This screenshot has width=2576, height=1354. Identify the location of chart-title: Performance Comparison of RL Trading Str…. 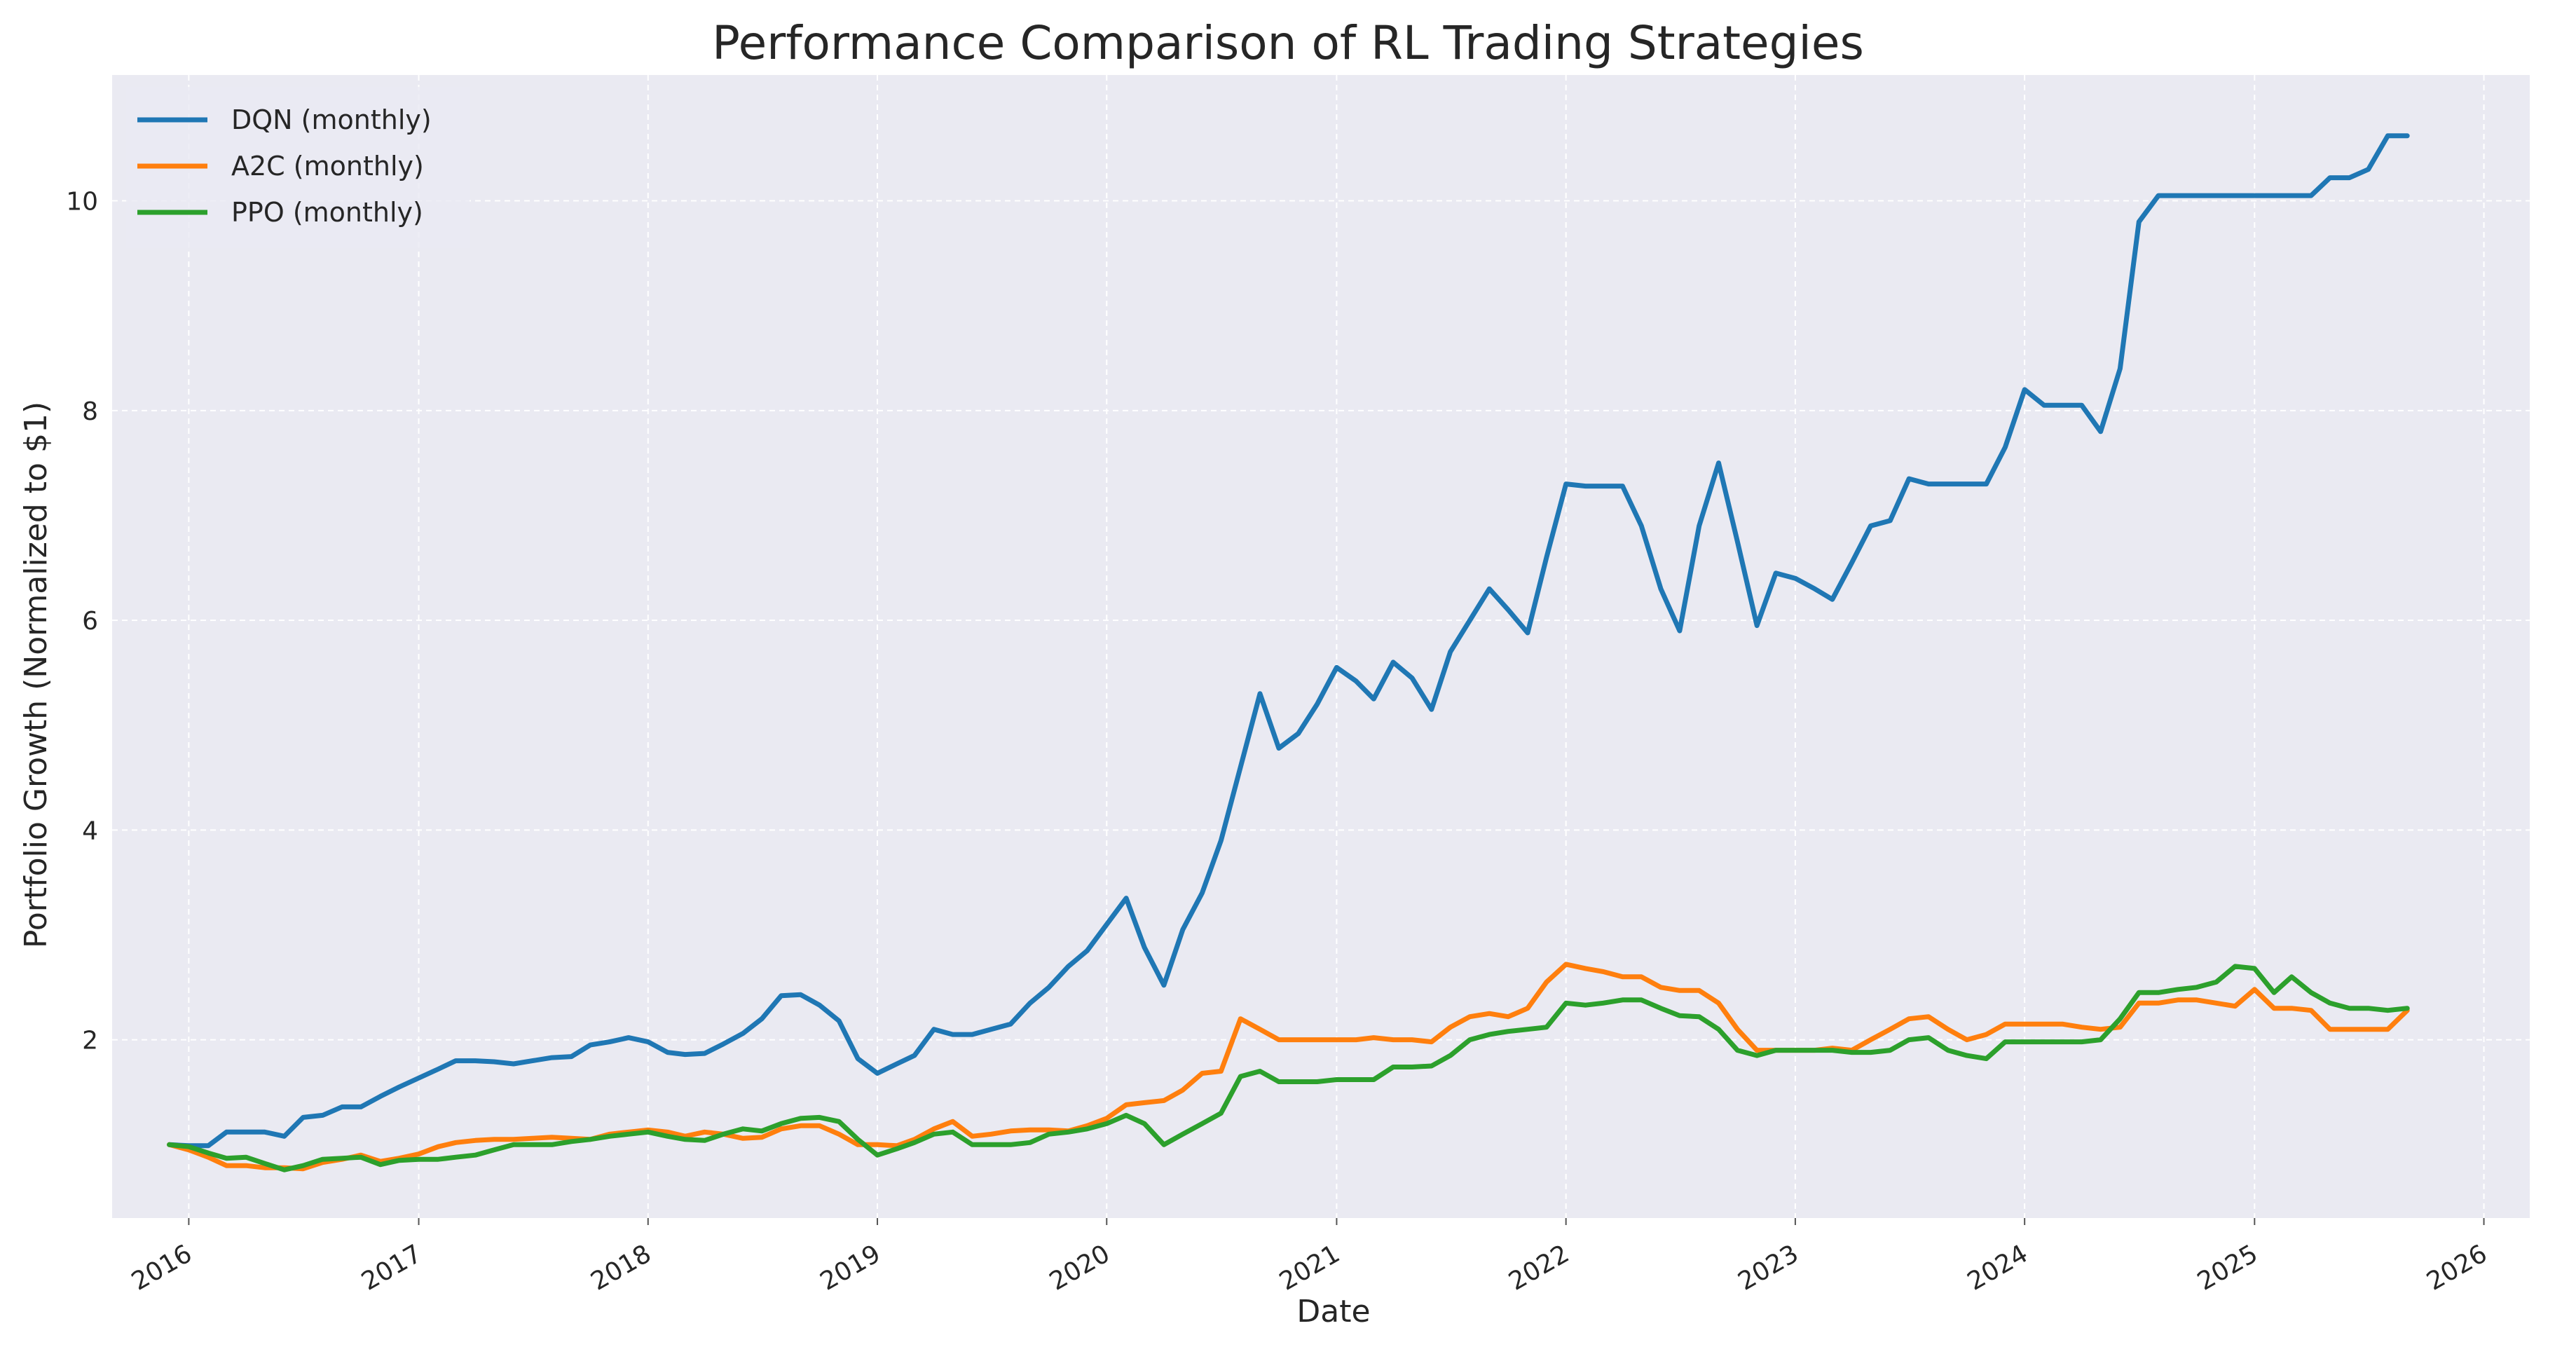
(1288, 43).